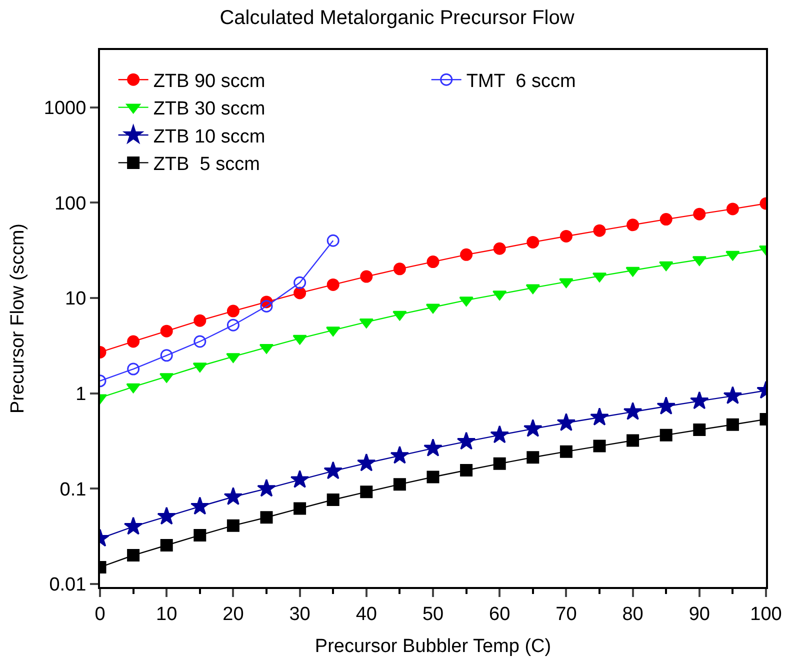  I want to click on y-tick-label: 100, so click(70, 203).